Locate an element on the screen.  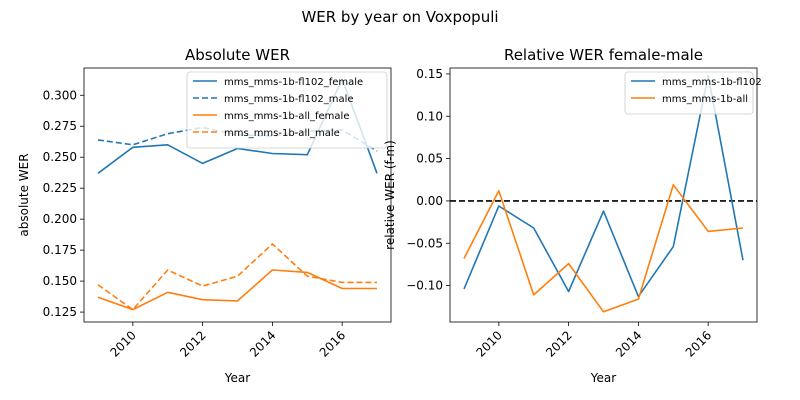
series-line-mms_mms-1b-all_female is located at coordinates (237, 290).